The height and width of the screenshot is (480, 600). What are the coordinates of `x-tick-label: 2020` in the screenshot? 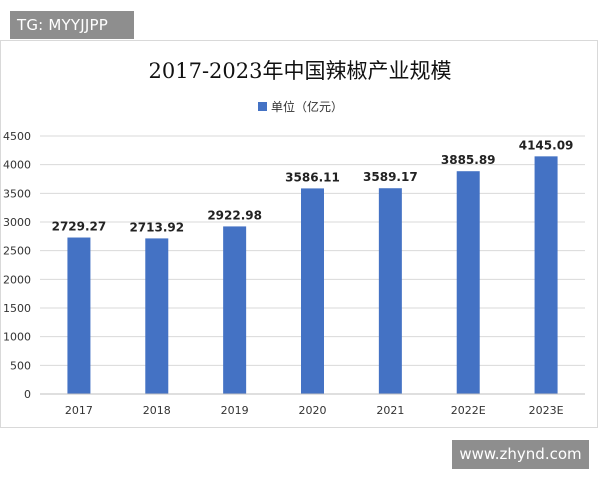 It's located at (313, 410).